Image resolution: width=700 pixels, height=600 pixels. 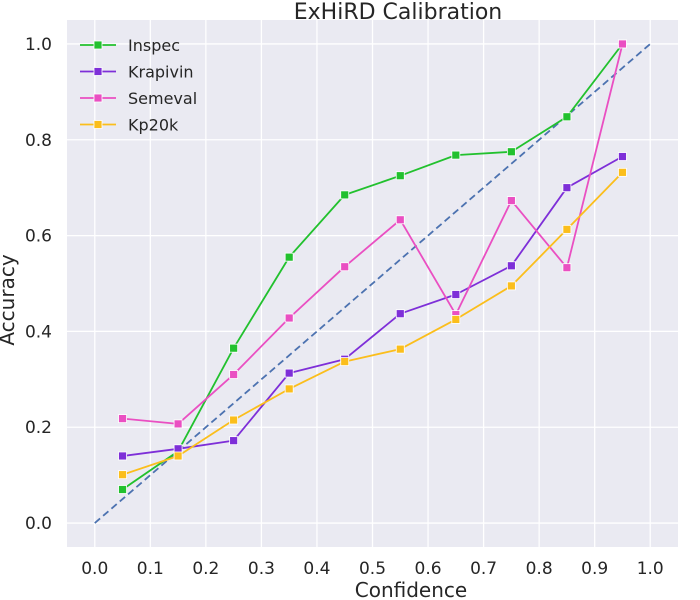 What do you see at coordinates (38, 428) in the screenshot?
I see `y-tick-label: 0.2` at bounding box center [38, 428].